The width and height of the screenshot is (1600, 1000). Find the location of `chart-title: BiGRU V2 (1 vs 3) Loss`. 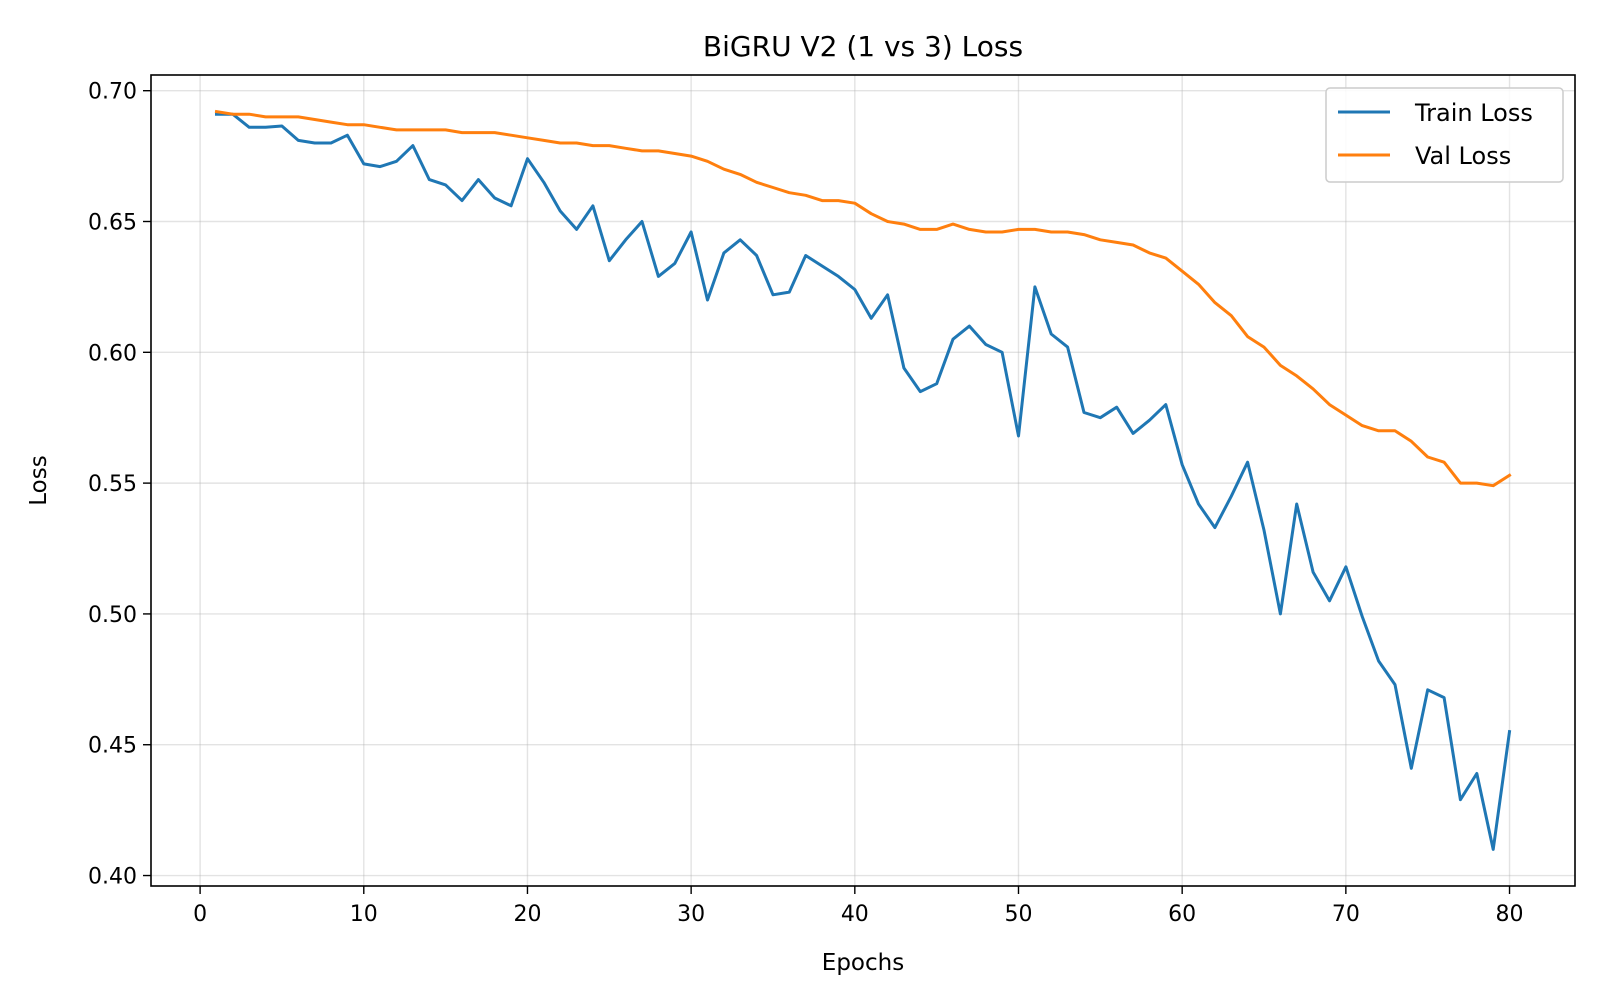

chart-title: BiGRU V2 (1 vs 3) Loss is located at coordinates (863, 46).